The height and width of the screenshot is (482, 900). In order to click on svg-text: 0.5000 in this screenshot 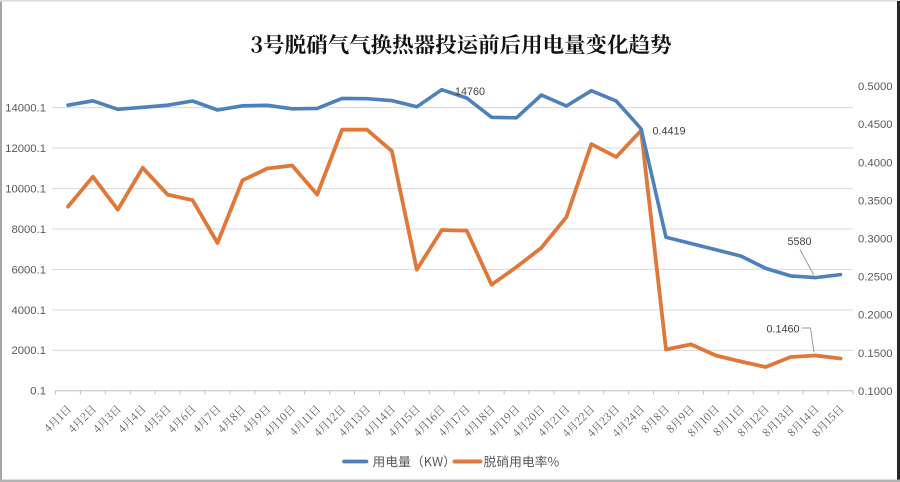, I will do `click(875, 87)`.